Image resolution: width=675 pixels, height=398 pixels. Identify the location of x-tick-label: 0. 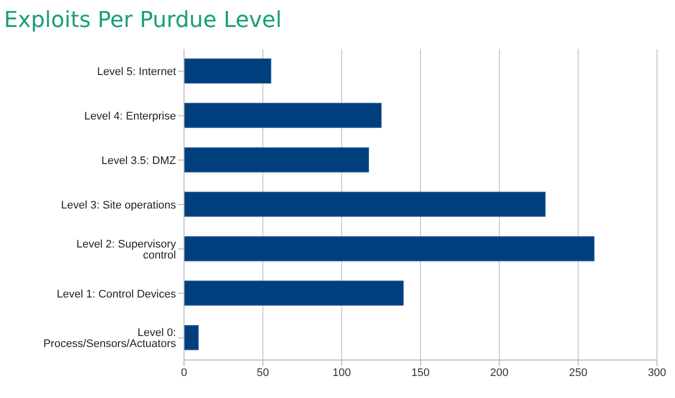
(184, 372).